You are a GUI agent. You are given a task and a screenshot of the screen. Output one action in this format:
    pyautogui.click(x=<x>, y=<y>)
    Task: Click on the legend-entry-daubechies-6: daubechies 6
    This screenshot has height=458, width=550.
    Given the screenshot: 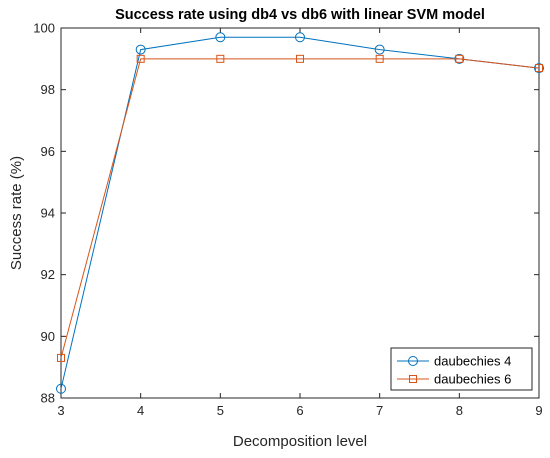 What is the action you would take?
    pyautogui.click(x=454, y=379)
    